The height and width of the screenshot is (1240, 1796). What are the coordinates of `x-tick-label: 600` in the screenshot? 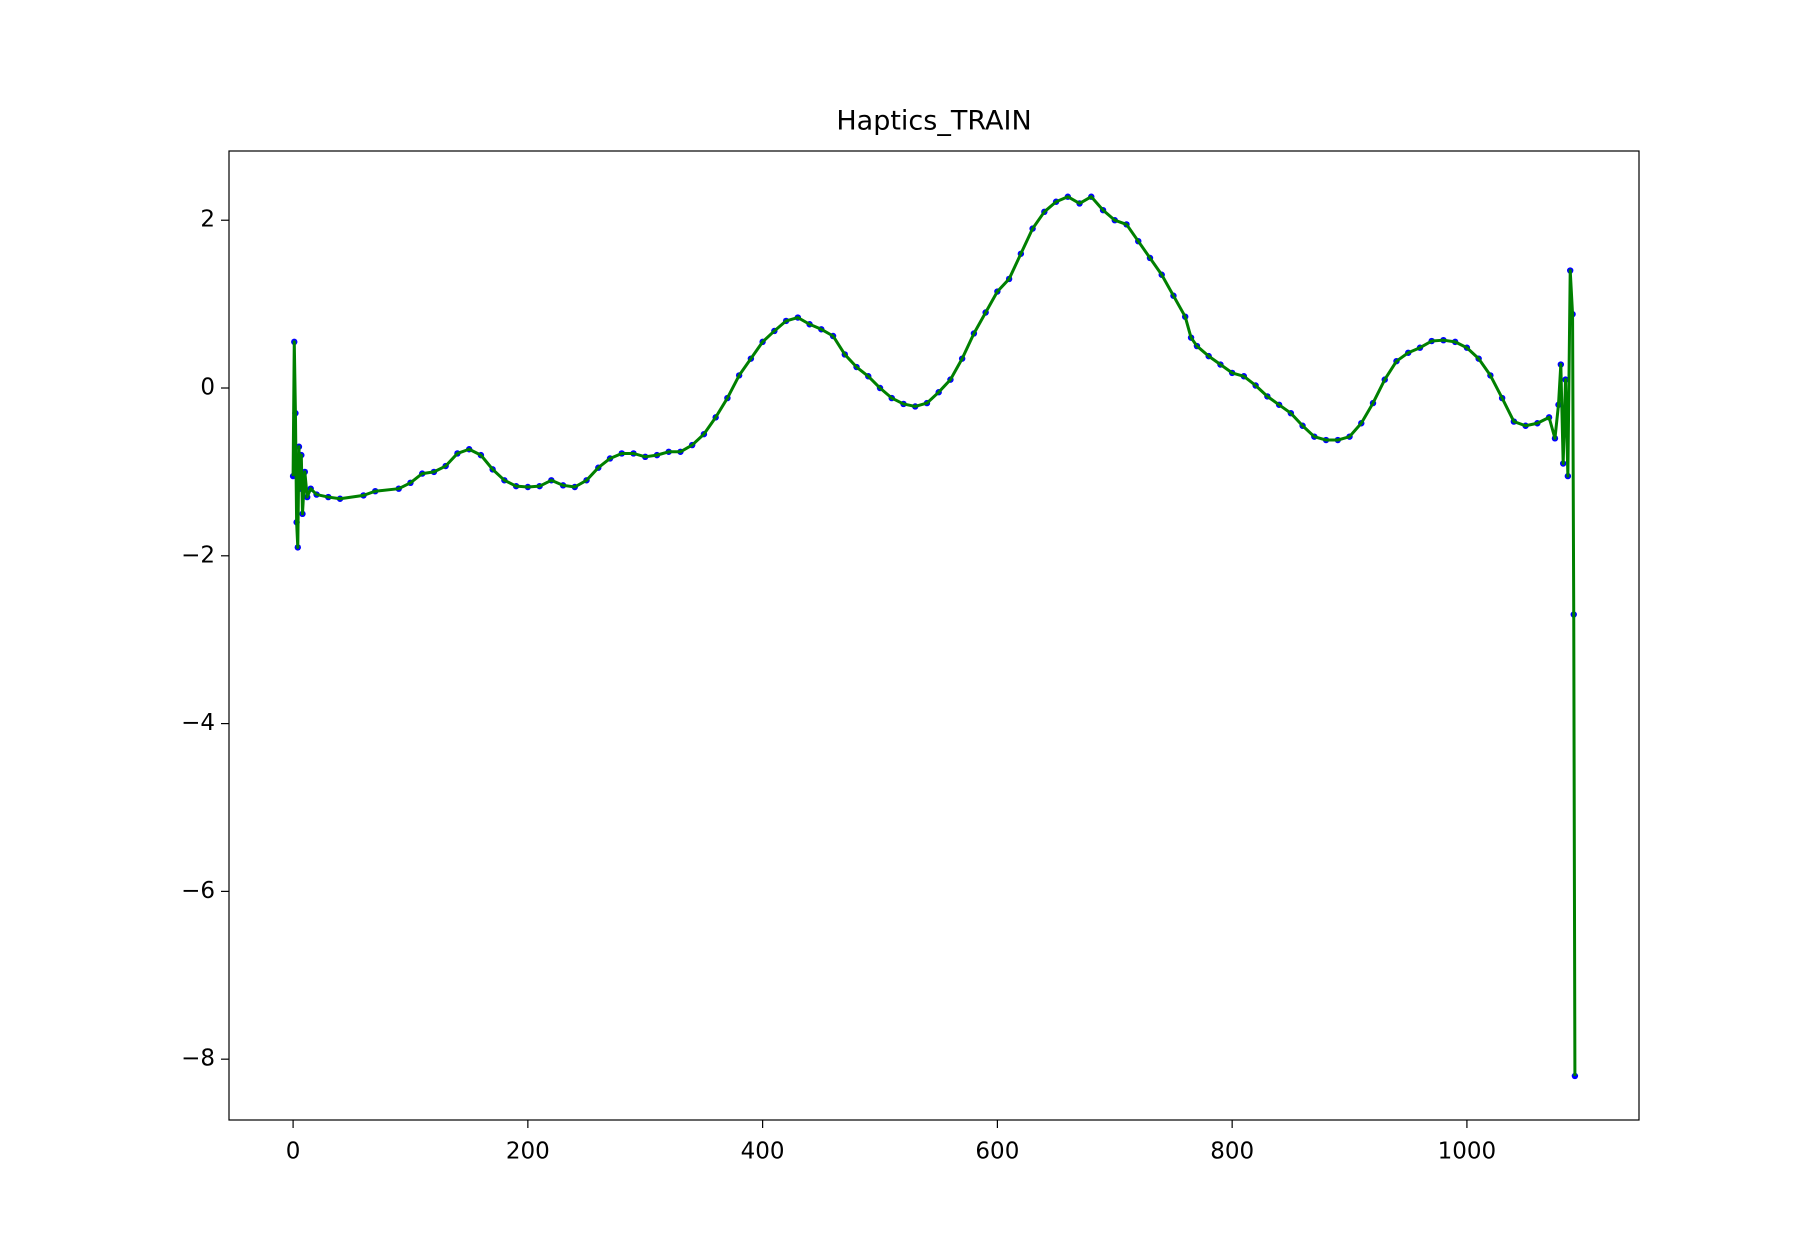 It's located at (997, 1152).